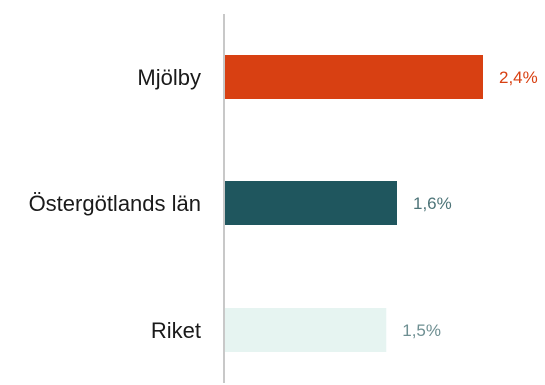  What do you see at coordinates (176, 330) in the screenshot?
I see `category-label-2: Riket` at bounding box center [176, 330].